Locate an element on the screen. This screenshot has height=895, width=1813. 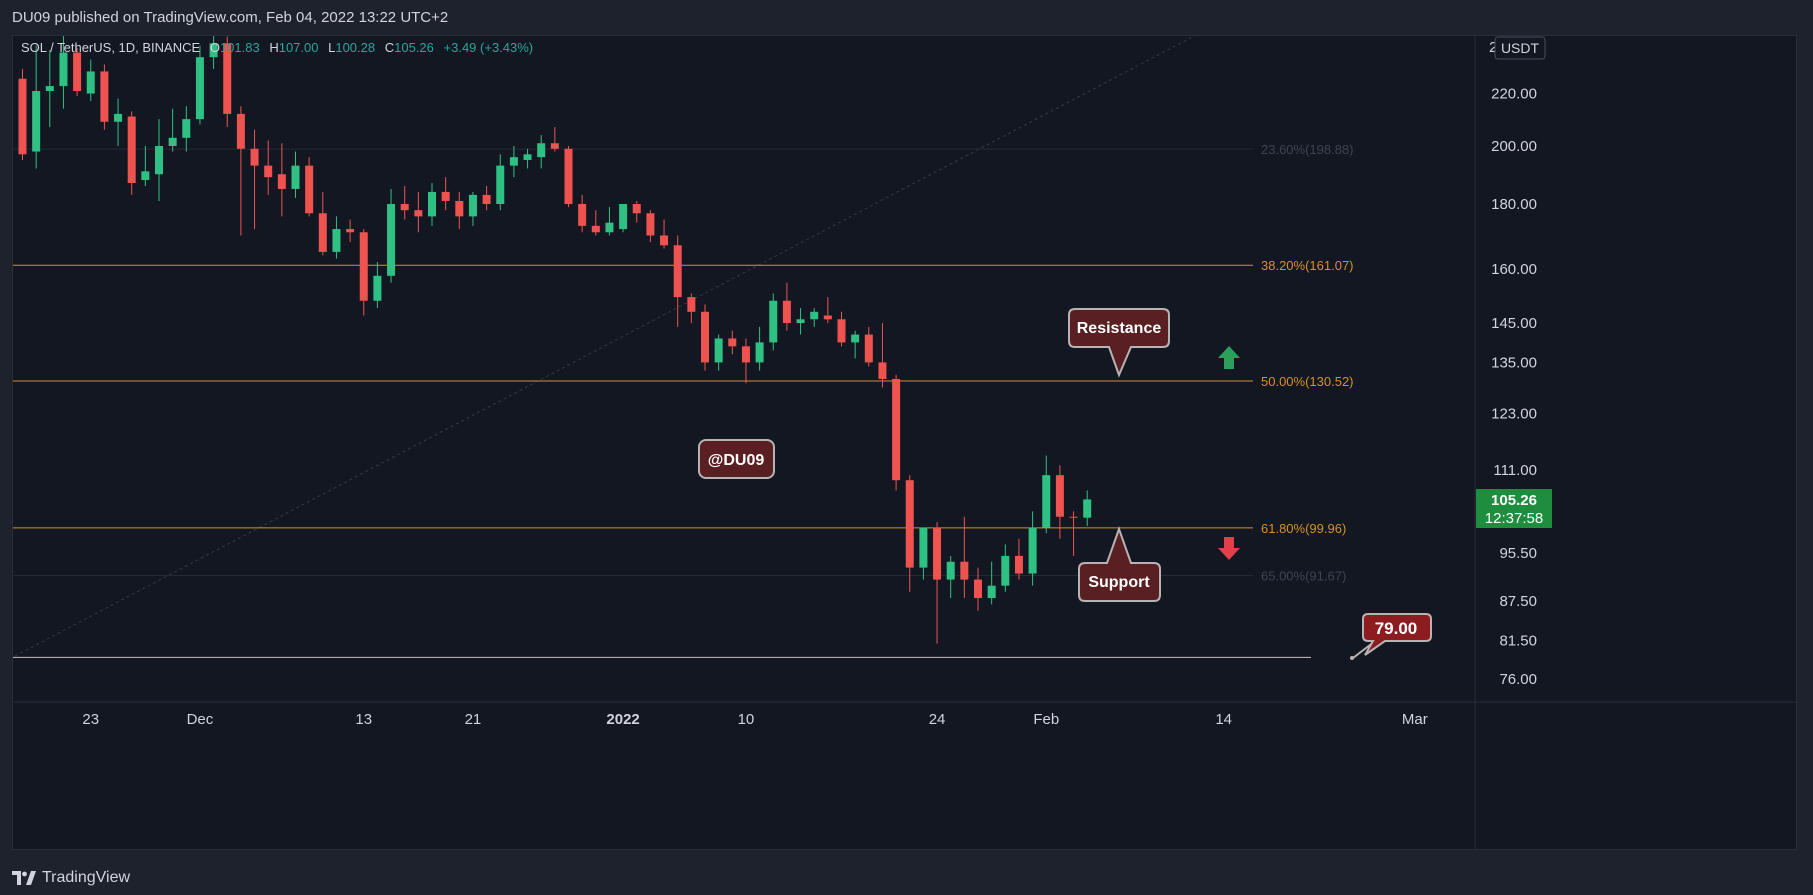
price-tick-label: 135.00 is located at coordinates (1514, 362).